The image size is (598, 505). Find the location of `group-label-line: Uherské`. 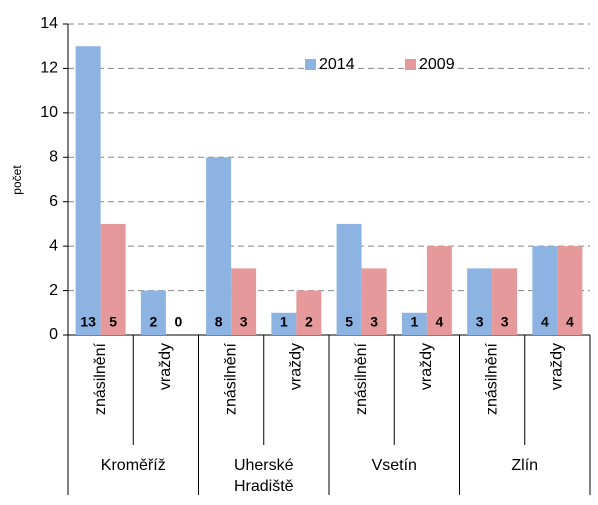

group-label-line: Uherské is located at coordinates (264, 465).